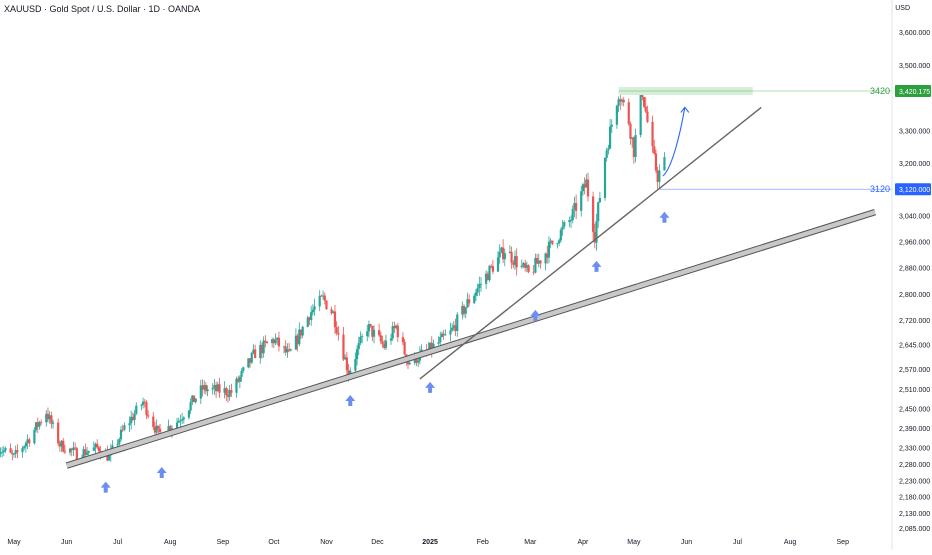 The width and height of the screenshot is (932, 555). Describe the element at coordinates (914, 66) in the screenshot. I see `y-tick-label: 3,500.000` at that location.